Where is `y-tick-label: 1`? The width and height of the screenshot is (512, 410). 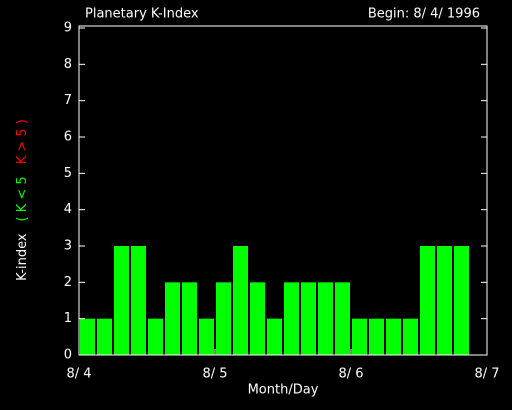 y-tick-label: 1 is located at coordinates (68, 318).